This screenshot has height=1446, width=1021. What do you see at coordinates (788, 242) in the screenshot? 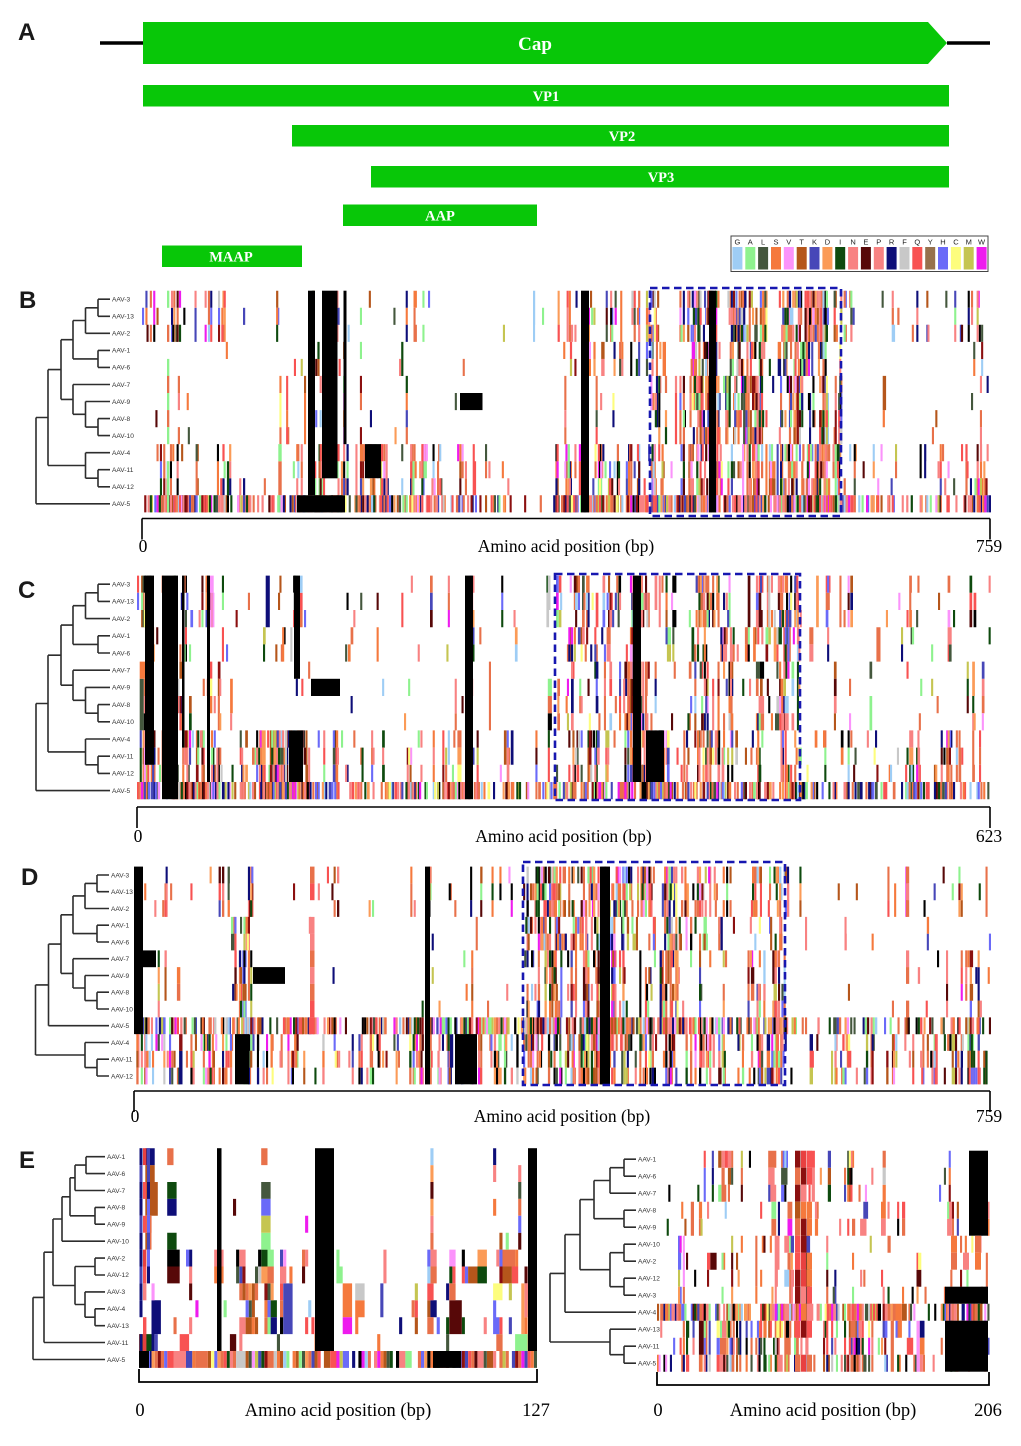
I see `svg-text: V` at bounding box center [788, 242].